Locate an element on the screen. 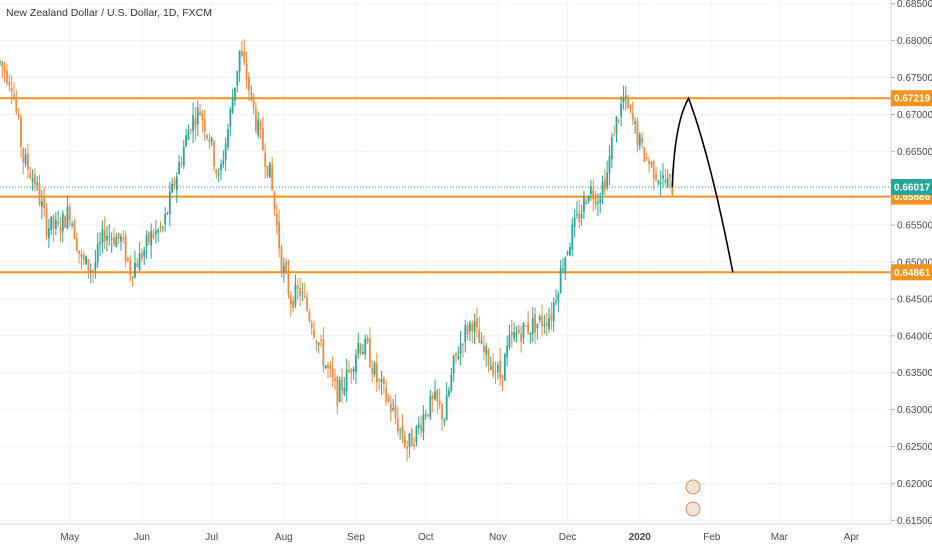 The image size is (932, 550). time-axis: May Jun Jul Aug Sep Oct Nov Dec 2020 Feb Mar Apr is located at coordinates (460, 537).